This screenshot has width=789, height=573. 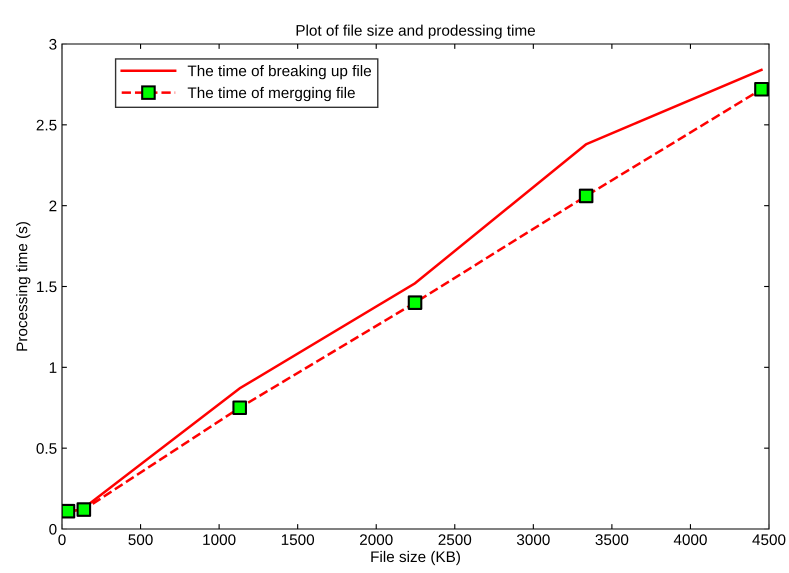 I want to click on y-tick-label: 2, so click(x=52, y=206).